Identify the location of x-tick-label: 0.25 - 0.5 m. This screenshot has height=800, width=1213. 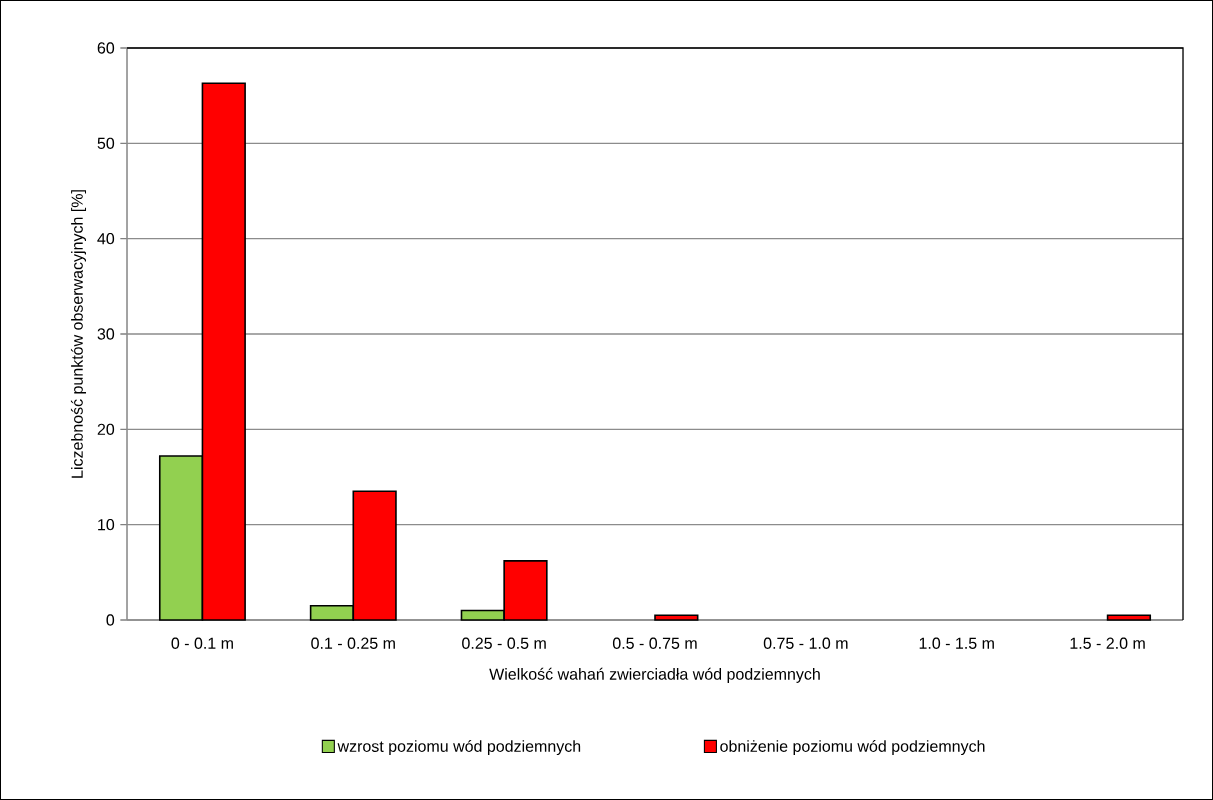
(504, 643).